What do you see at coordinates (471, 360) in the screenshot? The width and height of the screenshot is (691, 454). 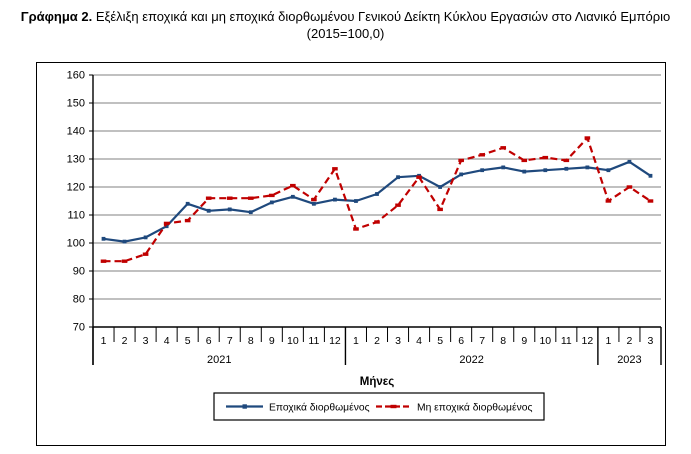 I see `year-label: 2022` at bounding box center [471, 360].